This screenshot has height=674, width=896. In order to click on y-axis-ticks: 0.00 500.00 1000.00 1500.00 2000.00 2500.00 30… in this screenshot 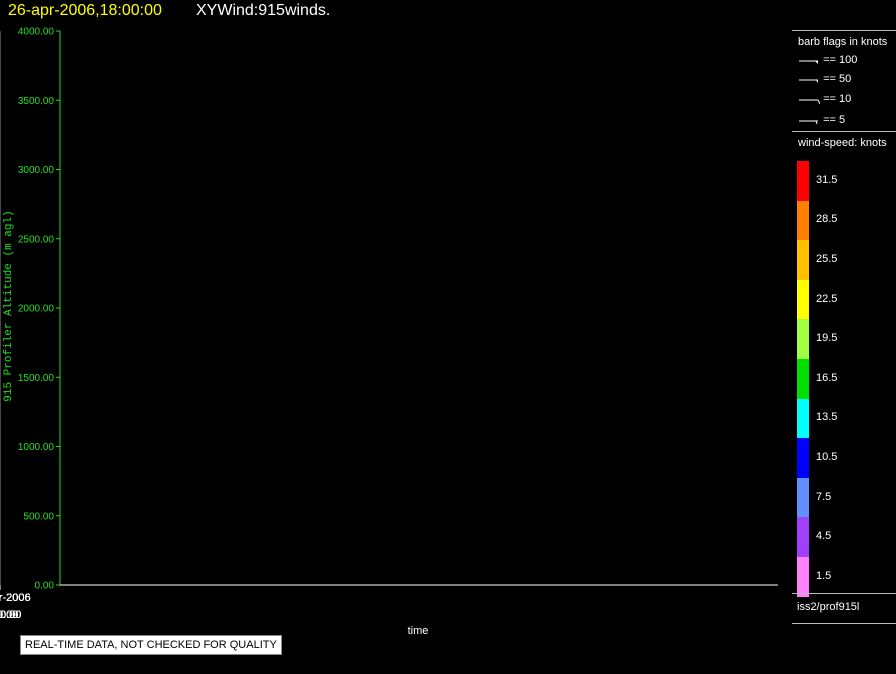, I will do `click(39, 309)`.